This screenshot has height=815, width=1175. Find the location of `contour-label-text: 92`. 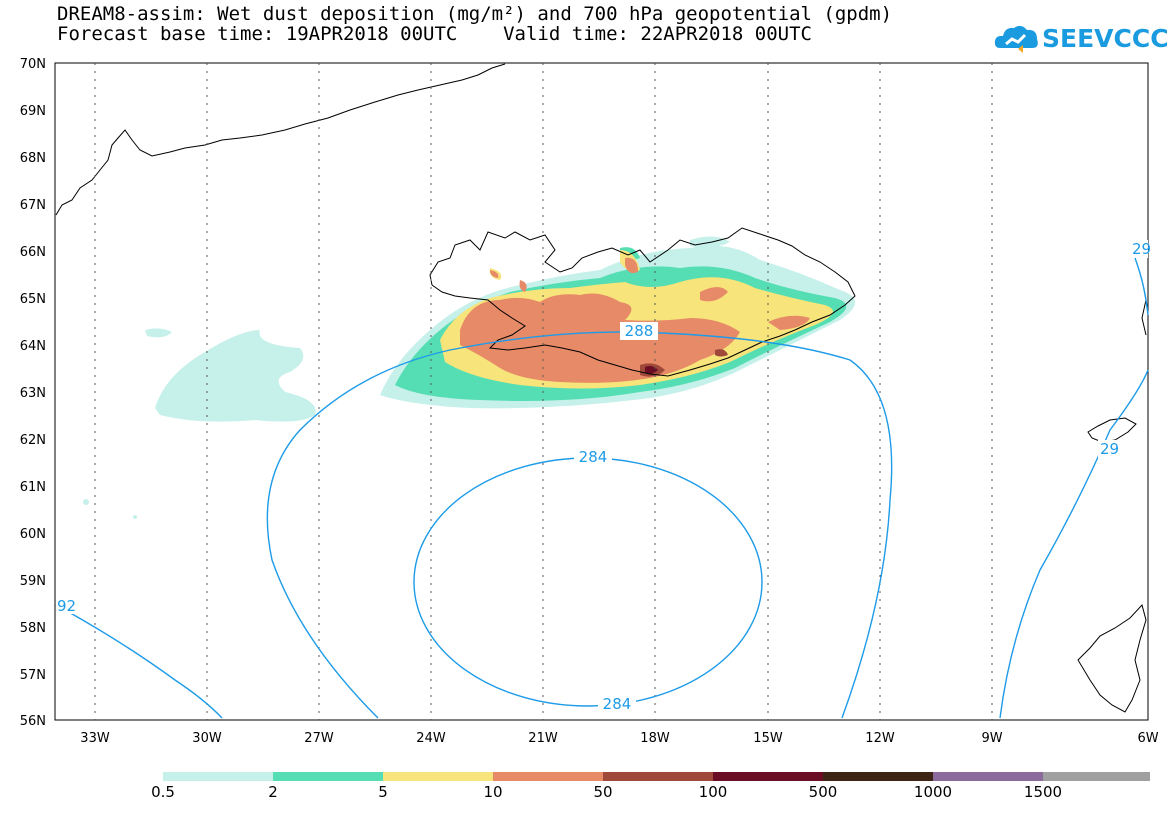

contour-label-text: 92 is located at coordinates (66, 606).